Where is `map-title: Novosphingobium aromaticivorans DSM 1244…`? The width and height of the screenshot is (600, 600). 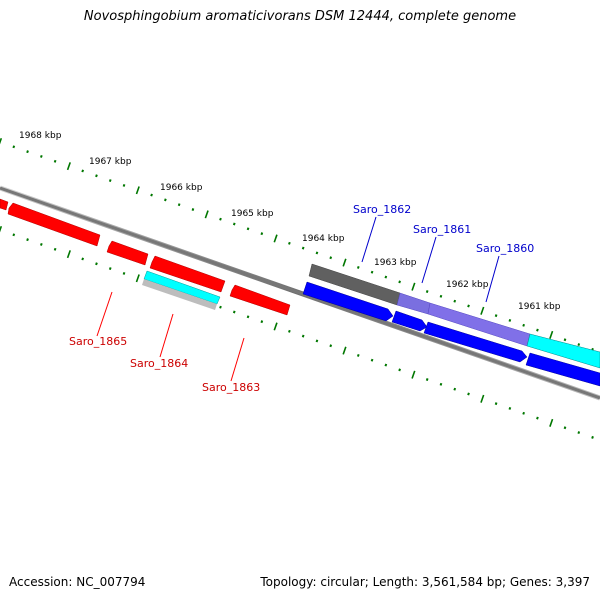 map-title: Novosphingobium aromaticivorans DSM 1244… is located at coordinates (300, 16).